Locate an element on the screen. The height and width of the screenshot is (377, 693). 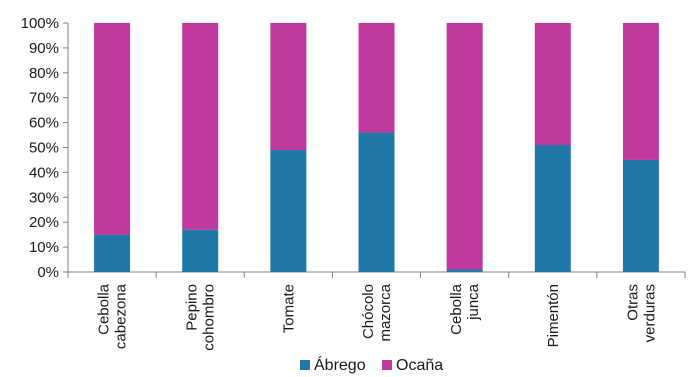
x-category-label: Chócolo mazorca is located at coordinates (377, 312).